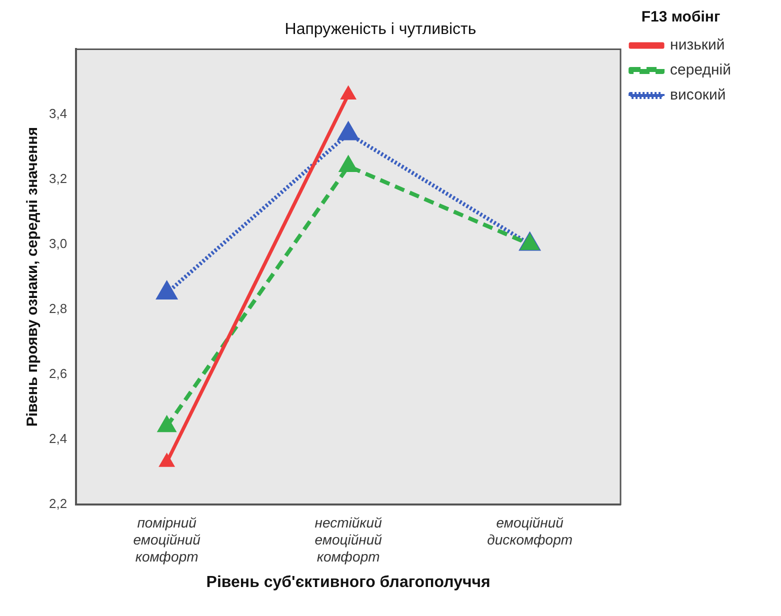 The image size is (781, 616). Describe the element at coordinates (58, 438) in the screenshot. I see `y-tick-label: 2,4` at that location.